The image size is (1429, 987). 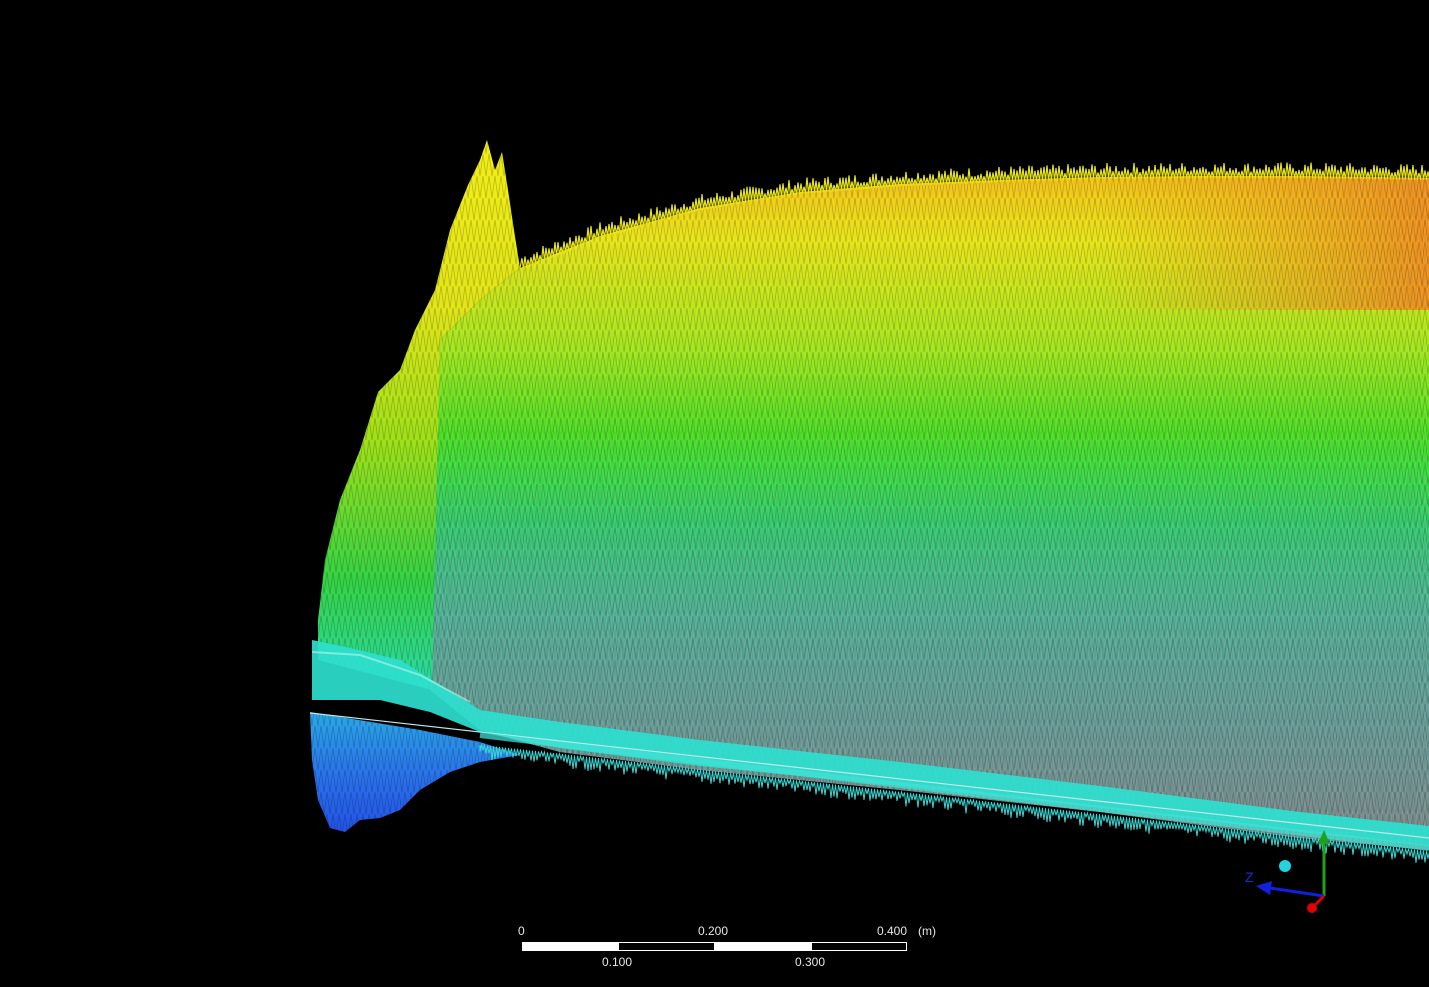 I want to click on surface-lower-fringe, so click(x=954, y=803).